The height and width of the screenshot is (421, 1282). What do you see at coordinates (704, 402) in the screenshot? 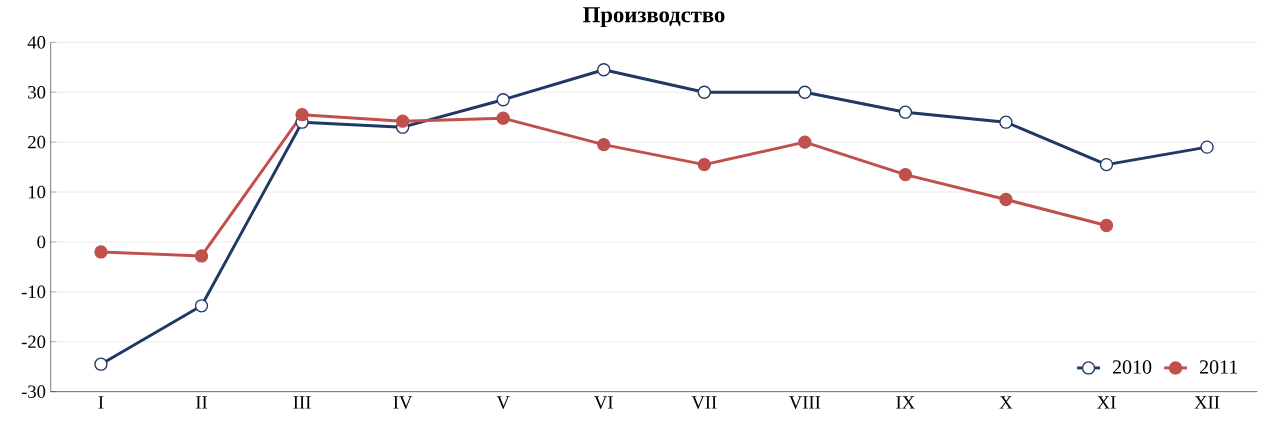
I see `x-tick-label: VII` at bounding box center [704, 402].